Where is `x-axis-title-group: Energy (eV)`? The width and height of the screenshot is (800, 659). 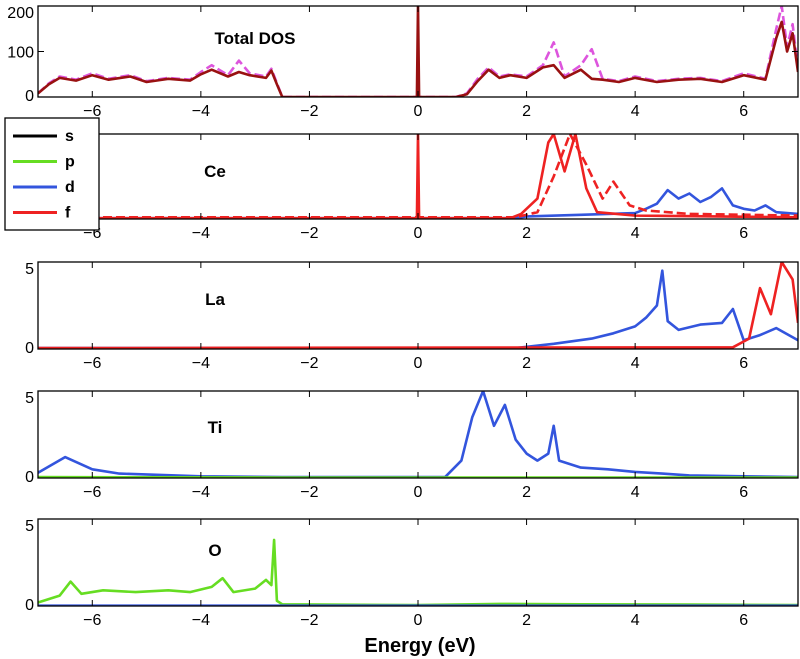
x-axis-title-group: Energy (eV) is located at coordinates (419, 646).